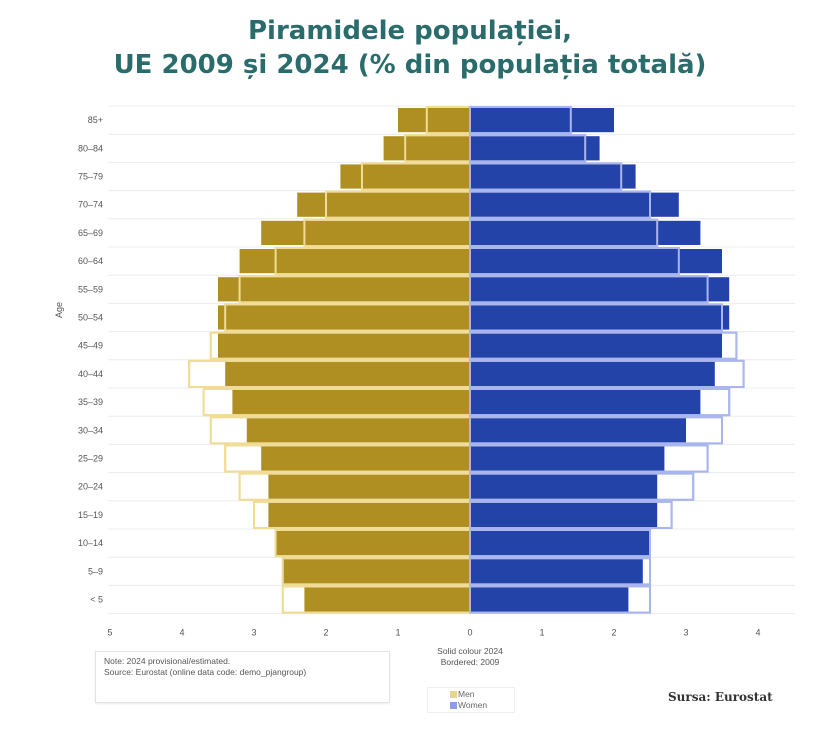  Describe the element at coordinates (433, 633) in the screenshot. I see `x-axis-labels: 5 4 3 2 1 0 1 2 3 4` at that location.